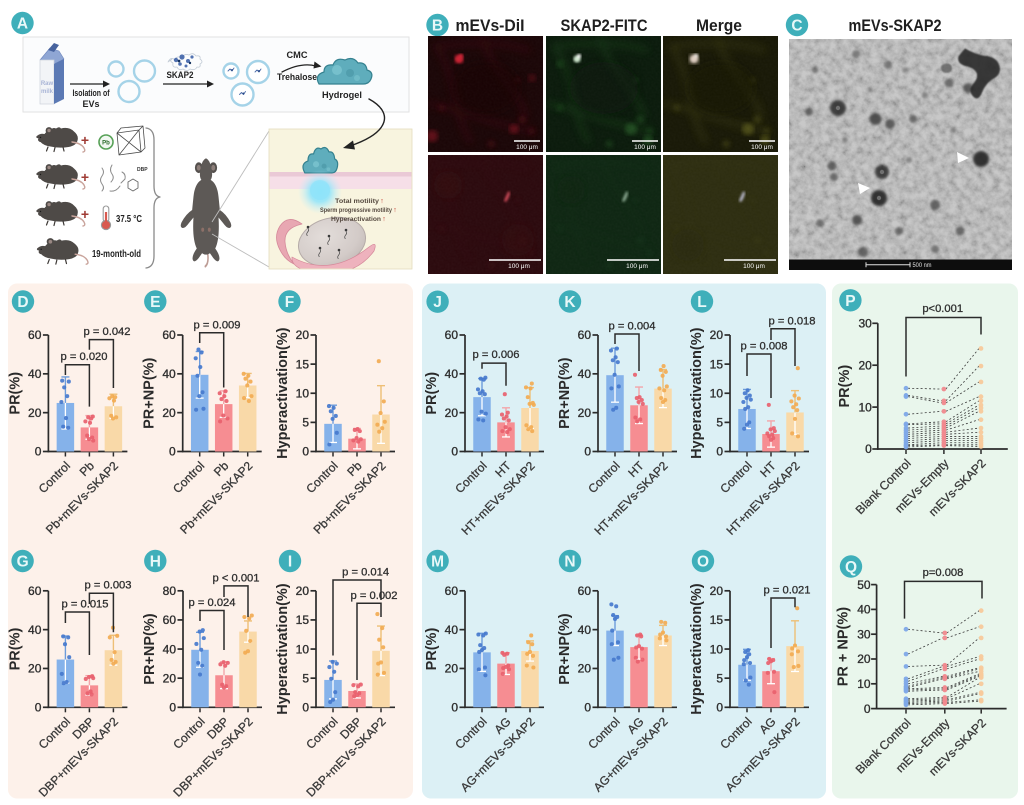 Image resolution: width=1024 pixels, height=805 pixels. I want to click on svg-text: Hydrogel, so click(342, 95).